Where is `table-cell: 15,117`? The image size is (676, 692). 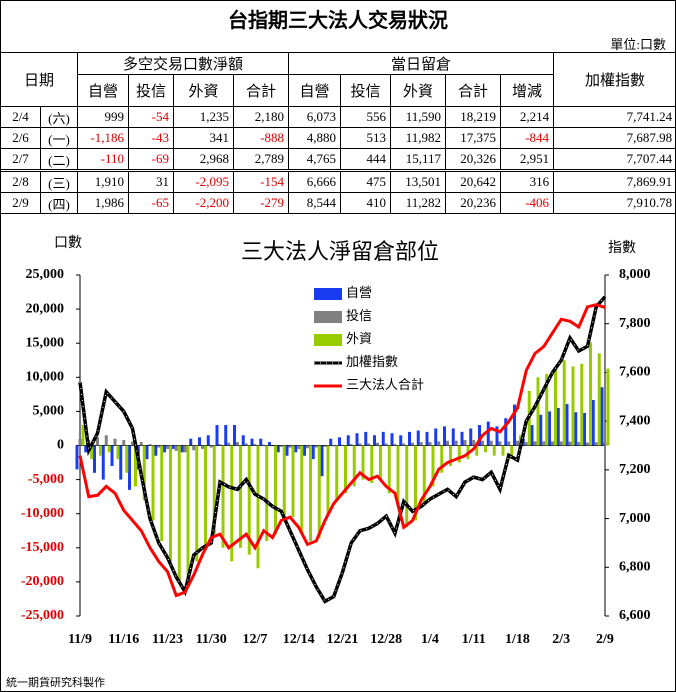 table-cell: 15,117 is located at coordinates (418, 159).